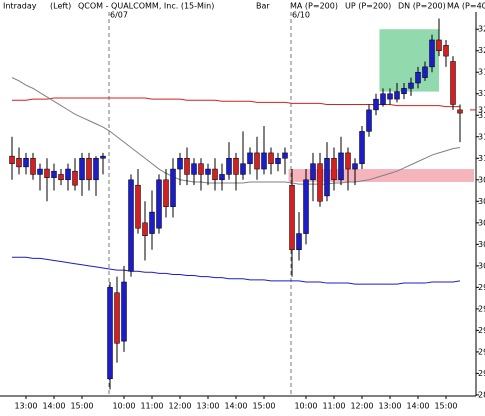  What do you see at coordinates (481, 136) in the screenshot?
I see `y-tick-label: 31.20` at bounding box center [481, 136].